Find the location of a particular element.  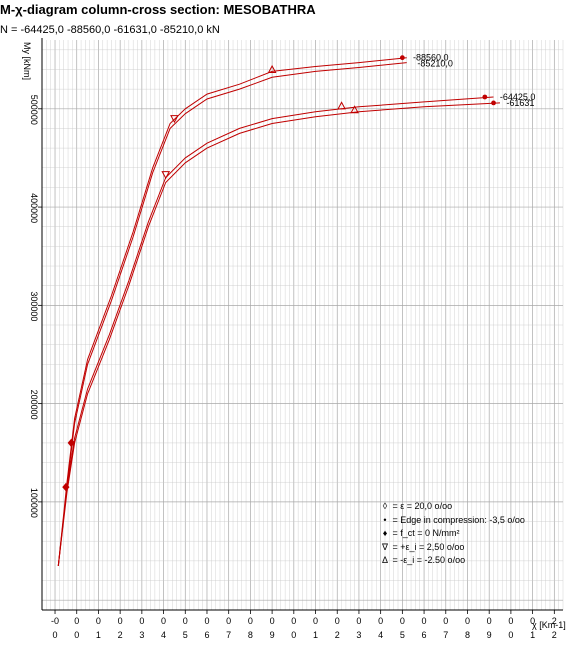

legend-text: = -ε_i = -2.50 o/oo is located at coordinates (429, 560).